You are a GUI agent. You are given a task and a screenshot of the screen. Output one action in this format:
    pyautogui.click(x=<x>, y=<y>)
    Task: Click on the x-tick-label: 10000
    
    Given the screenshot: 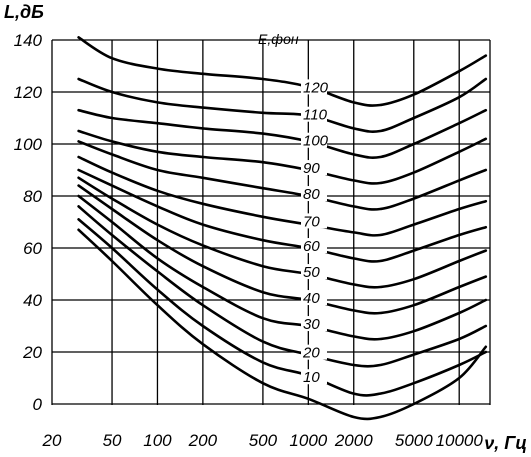 What is the action you would take?
    pyautogui.click(x=460, y=440)
    